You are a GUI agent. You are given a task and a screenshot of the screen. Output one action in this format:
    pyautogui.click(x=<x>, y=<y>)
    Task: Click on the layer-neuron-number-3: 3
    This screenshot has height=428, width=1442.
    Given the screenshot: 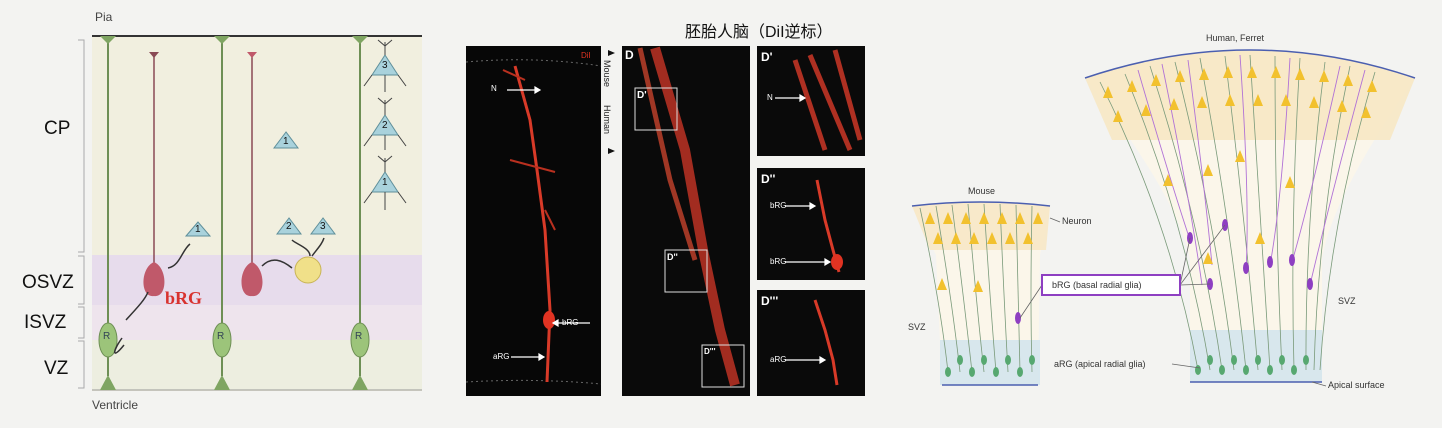 What is the action you would take?
    pyautogui.click(x=385, y=65)
    